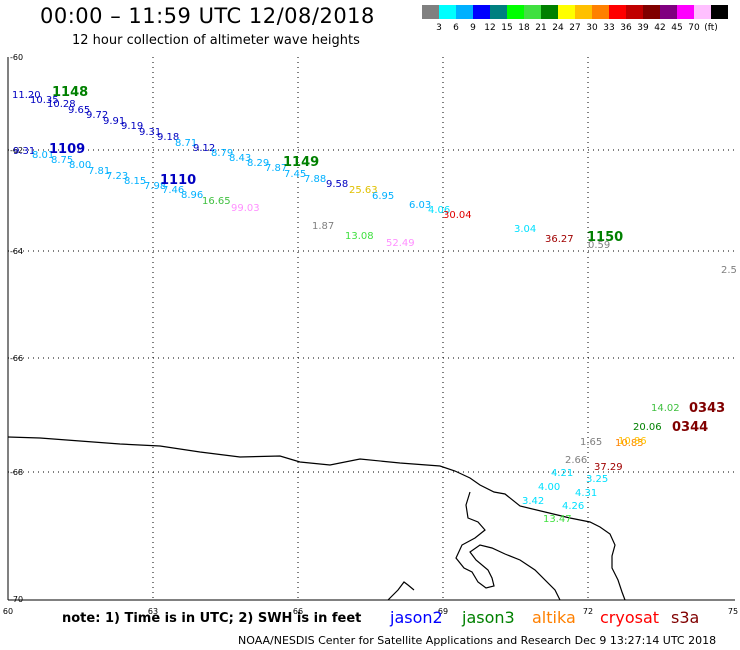  Describe the element at coordinates (626, 28) in the screenshot. I see `scale-tick-label: 36` at that location.